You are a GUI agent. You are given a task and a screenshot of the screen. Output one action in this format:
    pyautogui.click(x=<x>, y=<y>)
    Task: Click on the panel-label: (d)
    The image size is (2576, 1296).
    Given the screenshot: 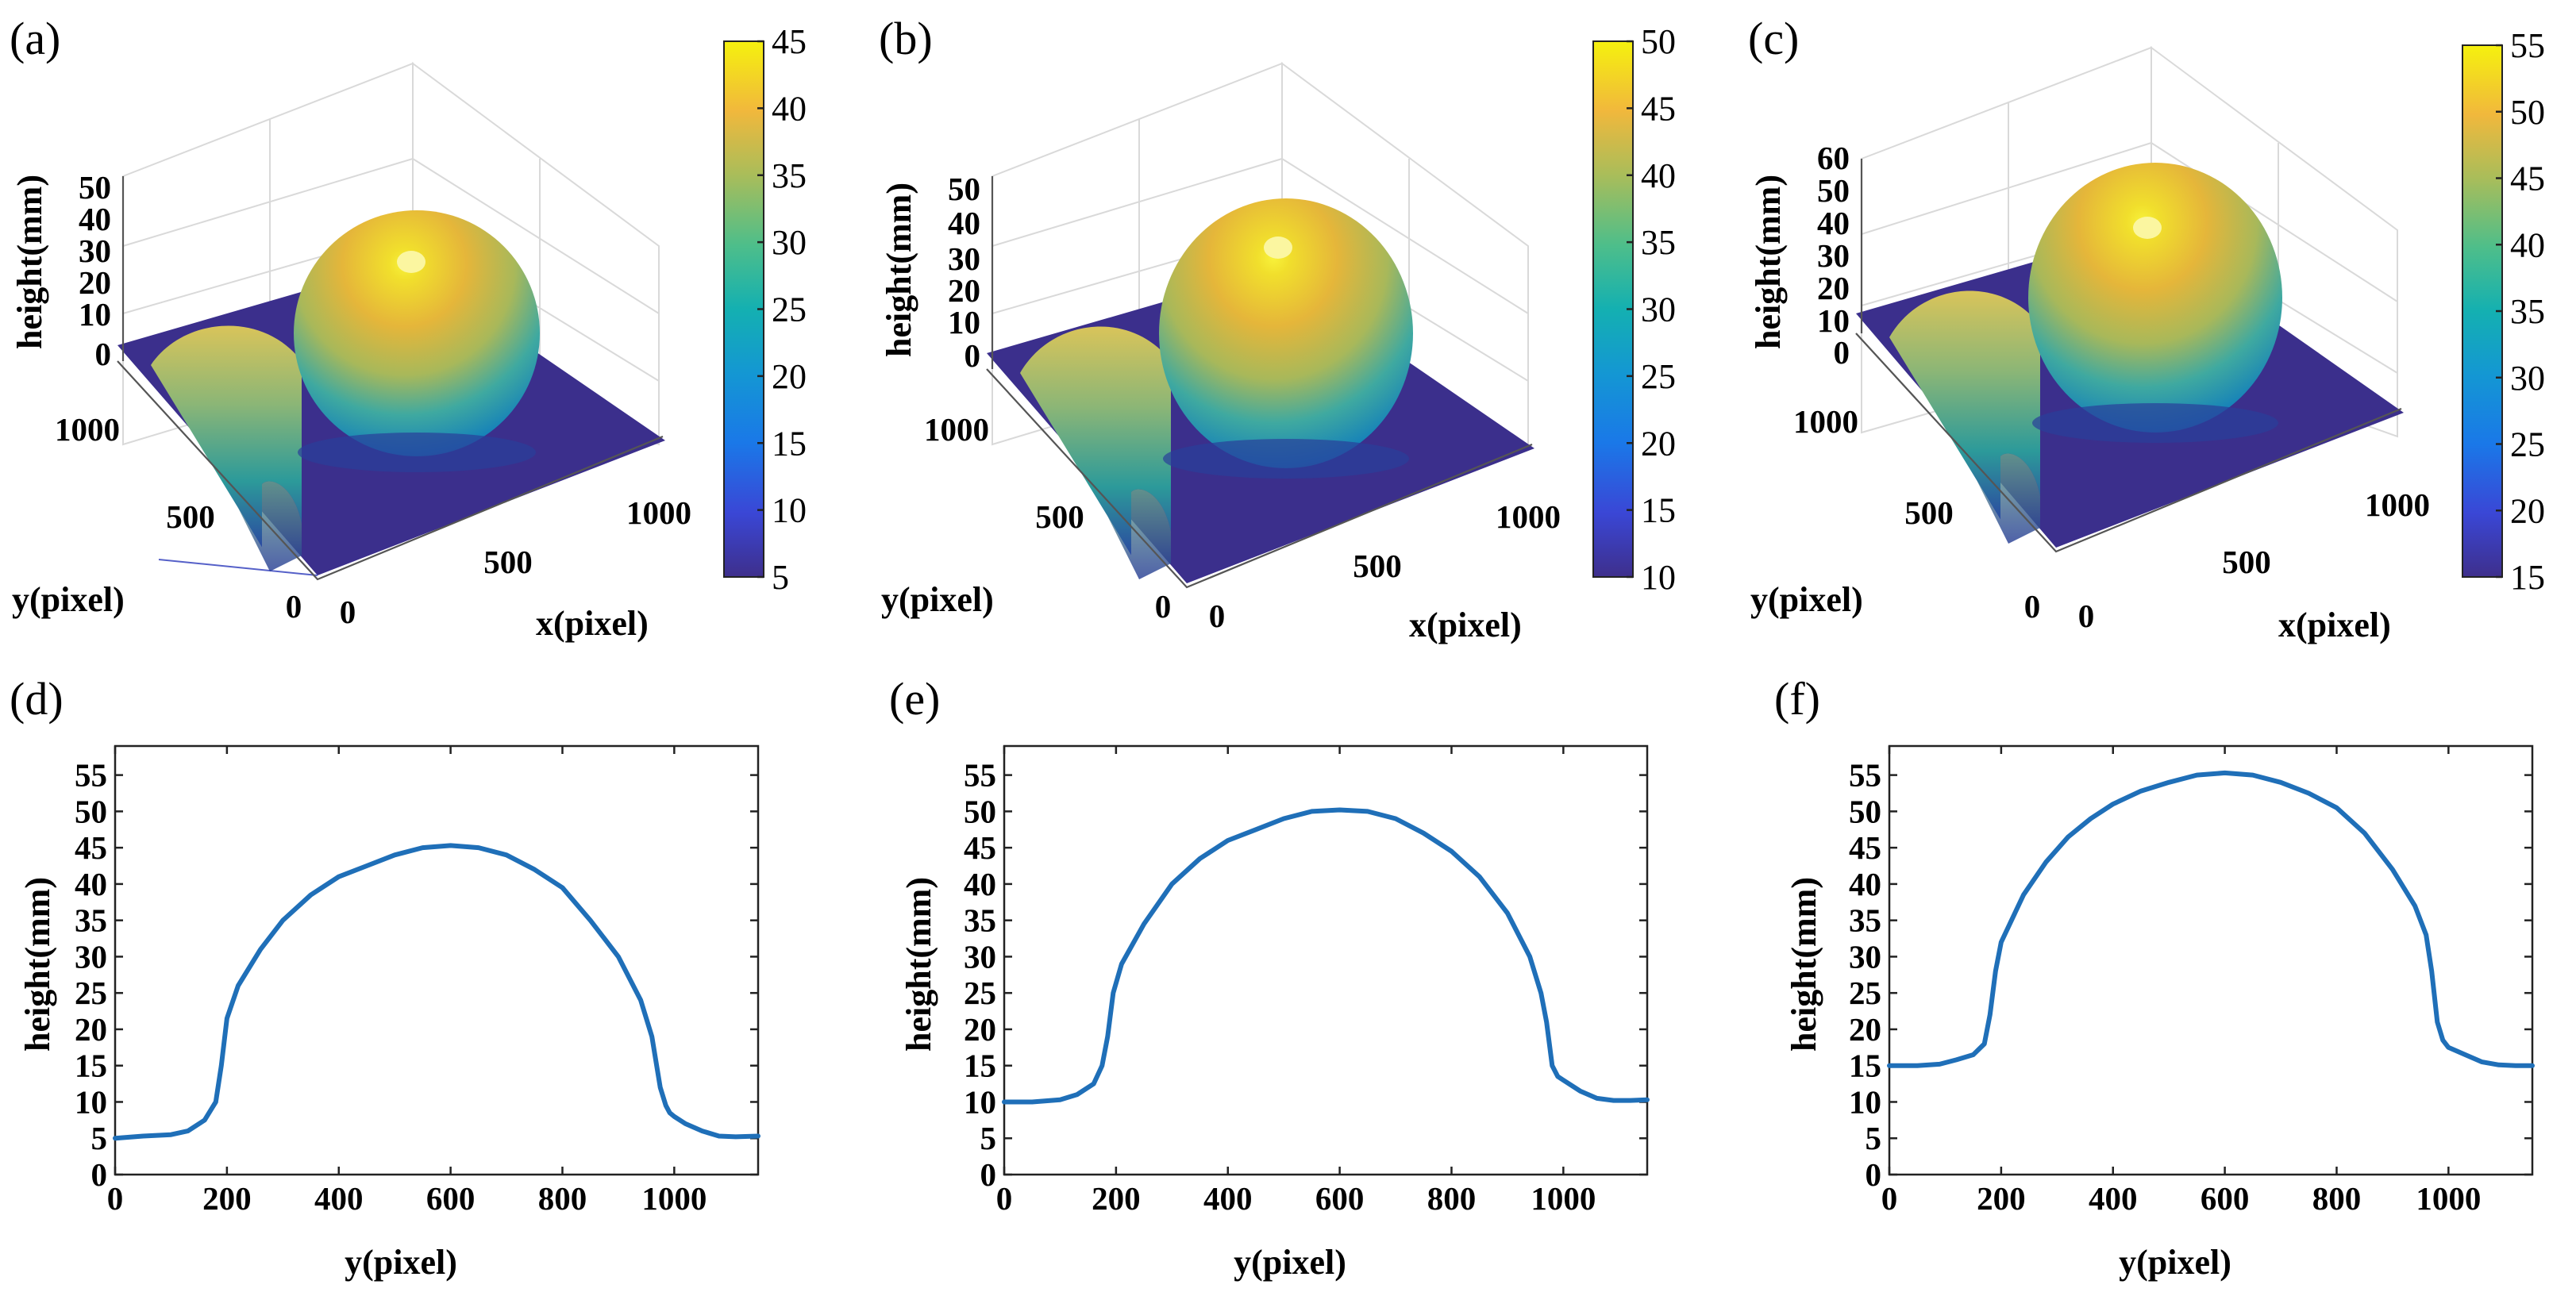 What is the action you would take?
    pyautogui.click(x=37, y=699)
    